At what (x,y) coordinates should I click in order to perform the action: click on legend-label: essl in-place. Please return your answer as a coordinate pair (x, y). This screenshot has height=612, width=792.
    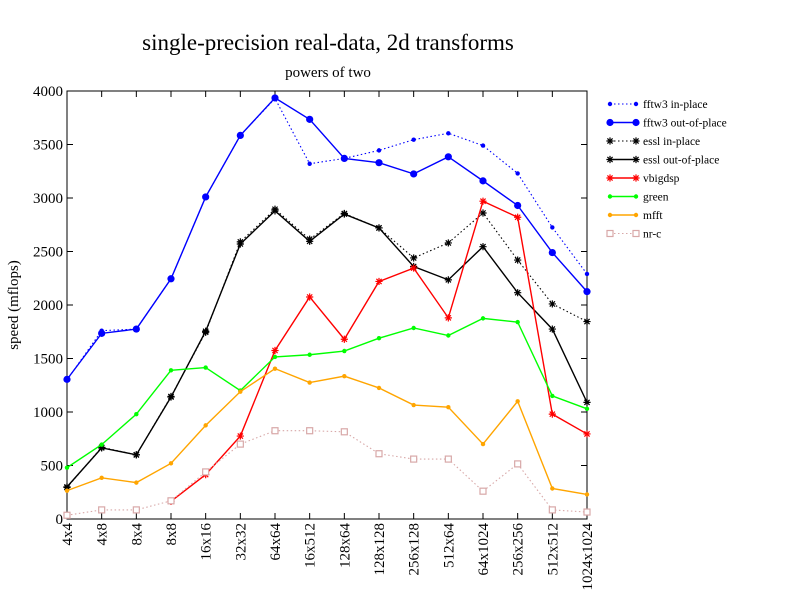
    Looking at the image, I should click on (671, 142).